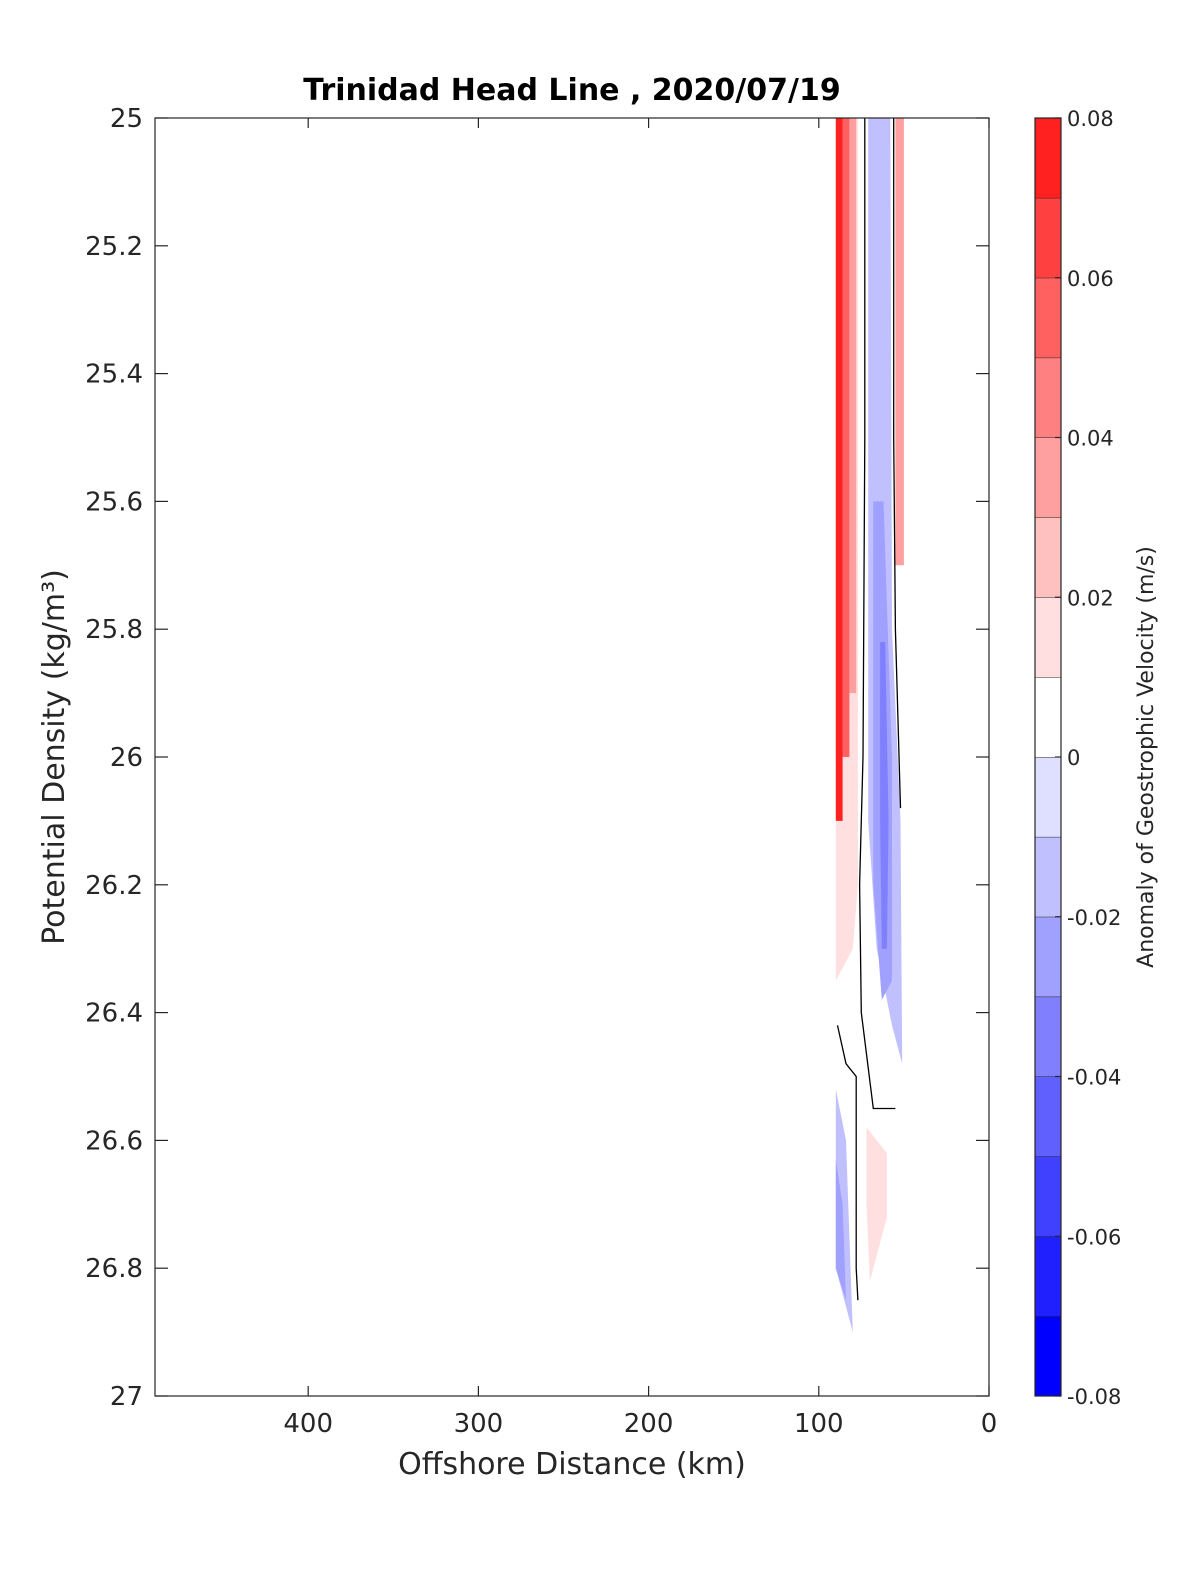 This screenshot has width=1200, height=1575. What do you see at coordinates (1090, 439) in the screenshot?
I see `colorbar-tick-label: 0.04` at bounding box center [1090, 439].